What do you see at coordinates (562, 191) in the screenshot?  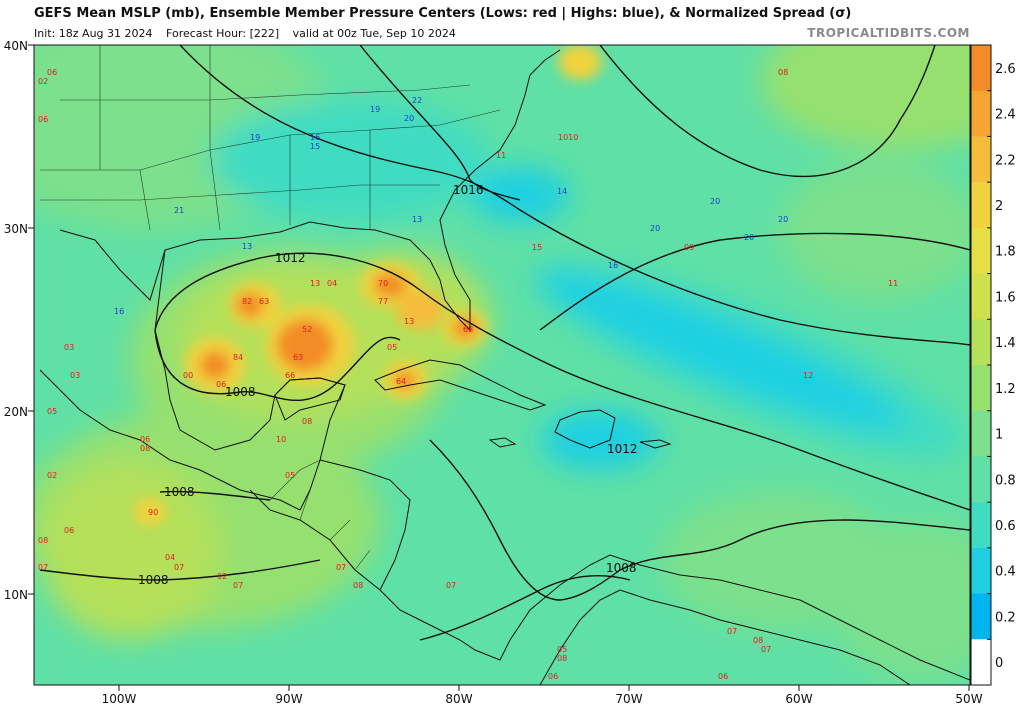 I see `high-center: 14` at bounding box center [562, 191].